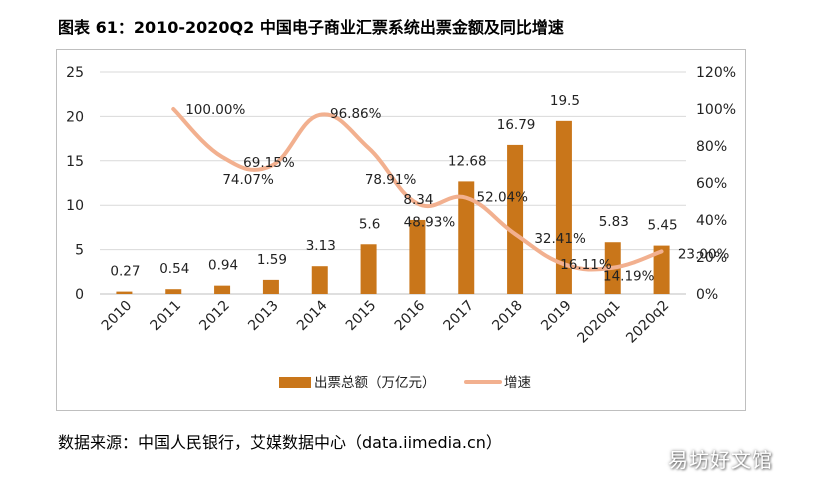 The height and width of the screenshot is (489, 819). Describe the element at coordinates (361, 316) in the screenshot. I see `x-axis-tick-label: 2015` at that location.